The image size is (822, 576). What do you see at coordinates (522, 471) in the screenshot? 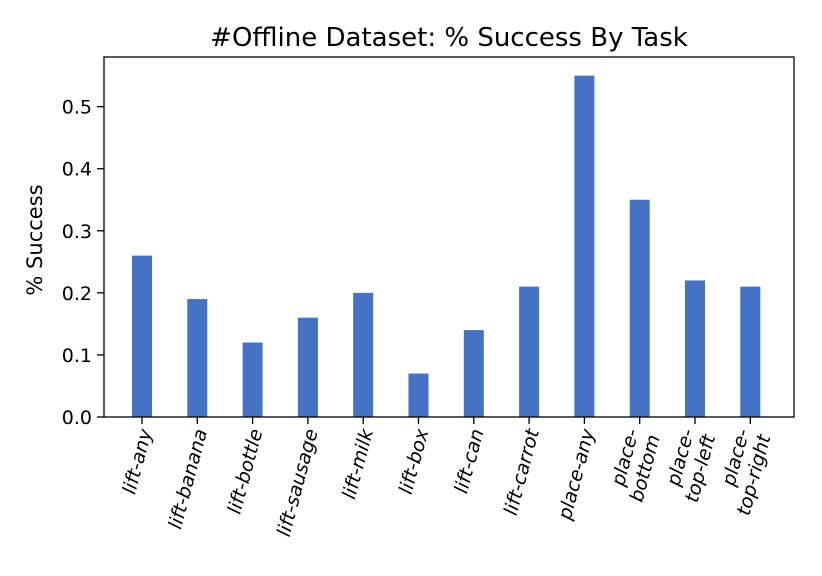
I see `x-tick-label: lift-carrot` at bounding box center [522, 471].